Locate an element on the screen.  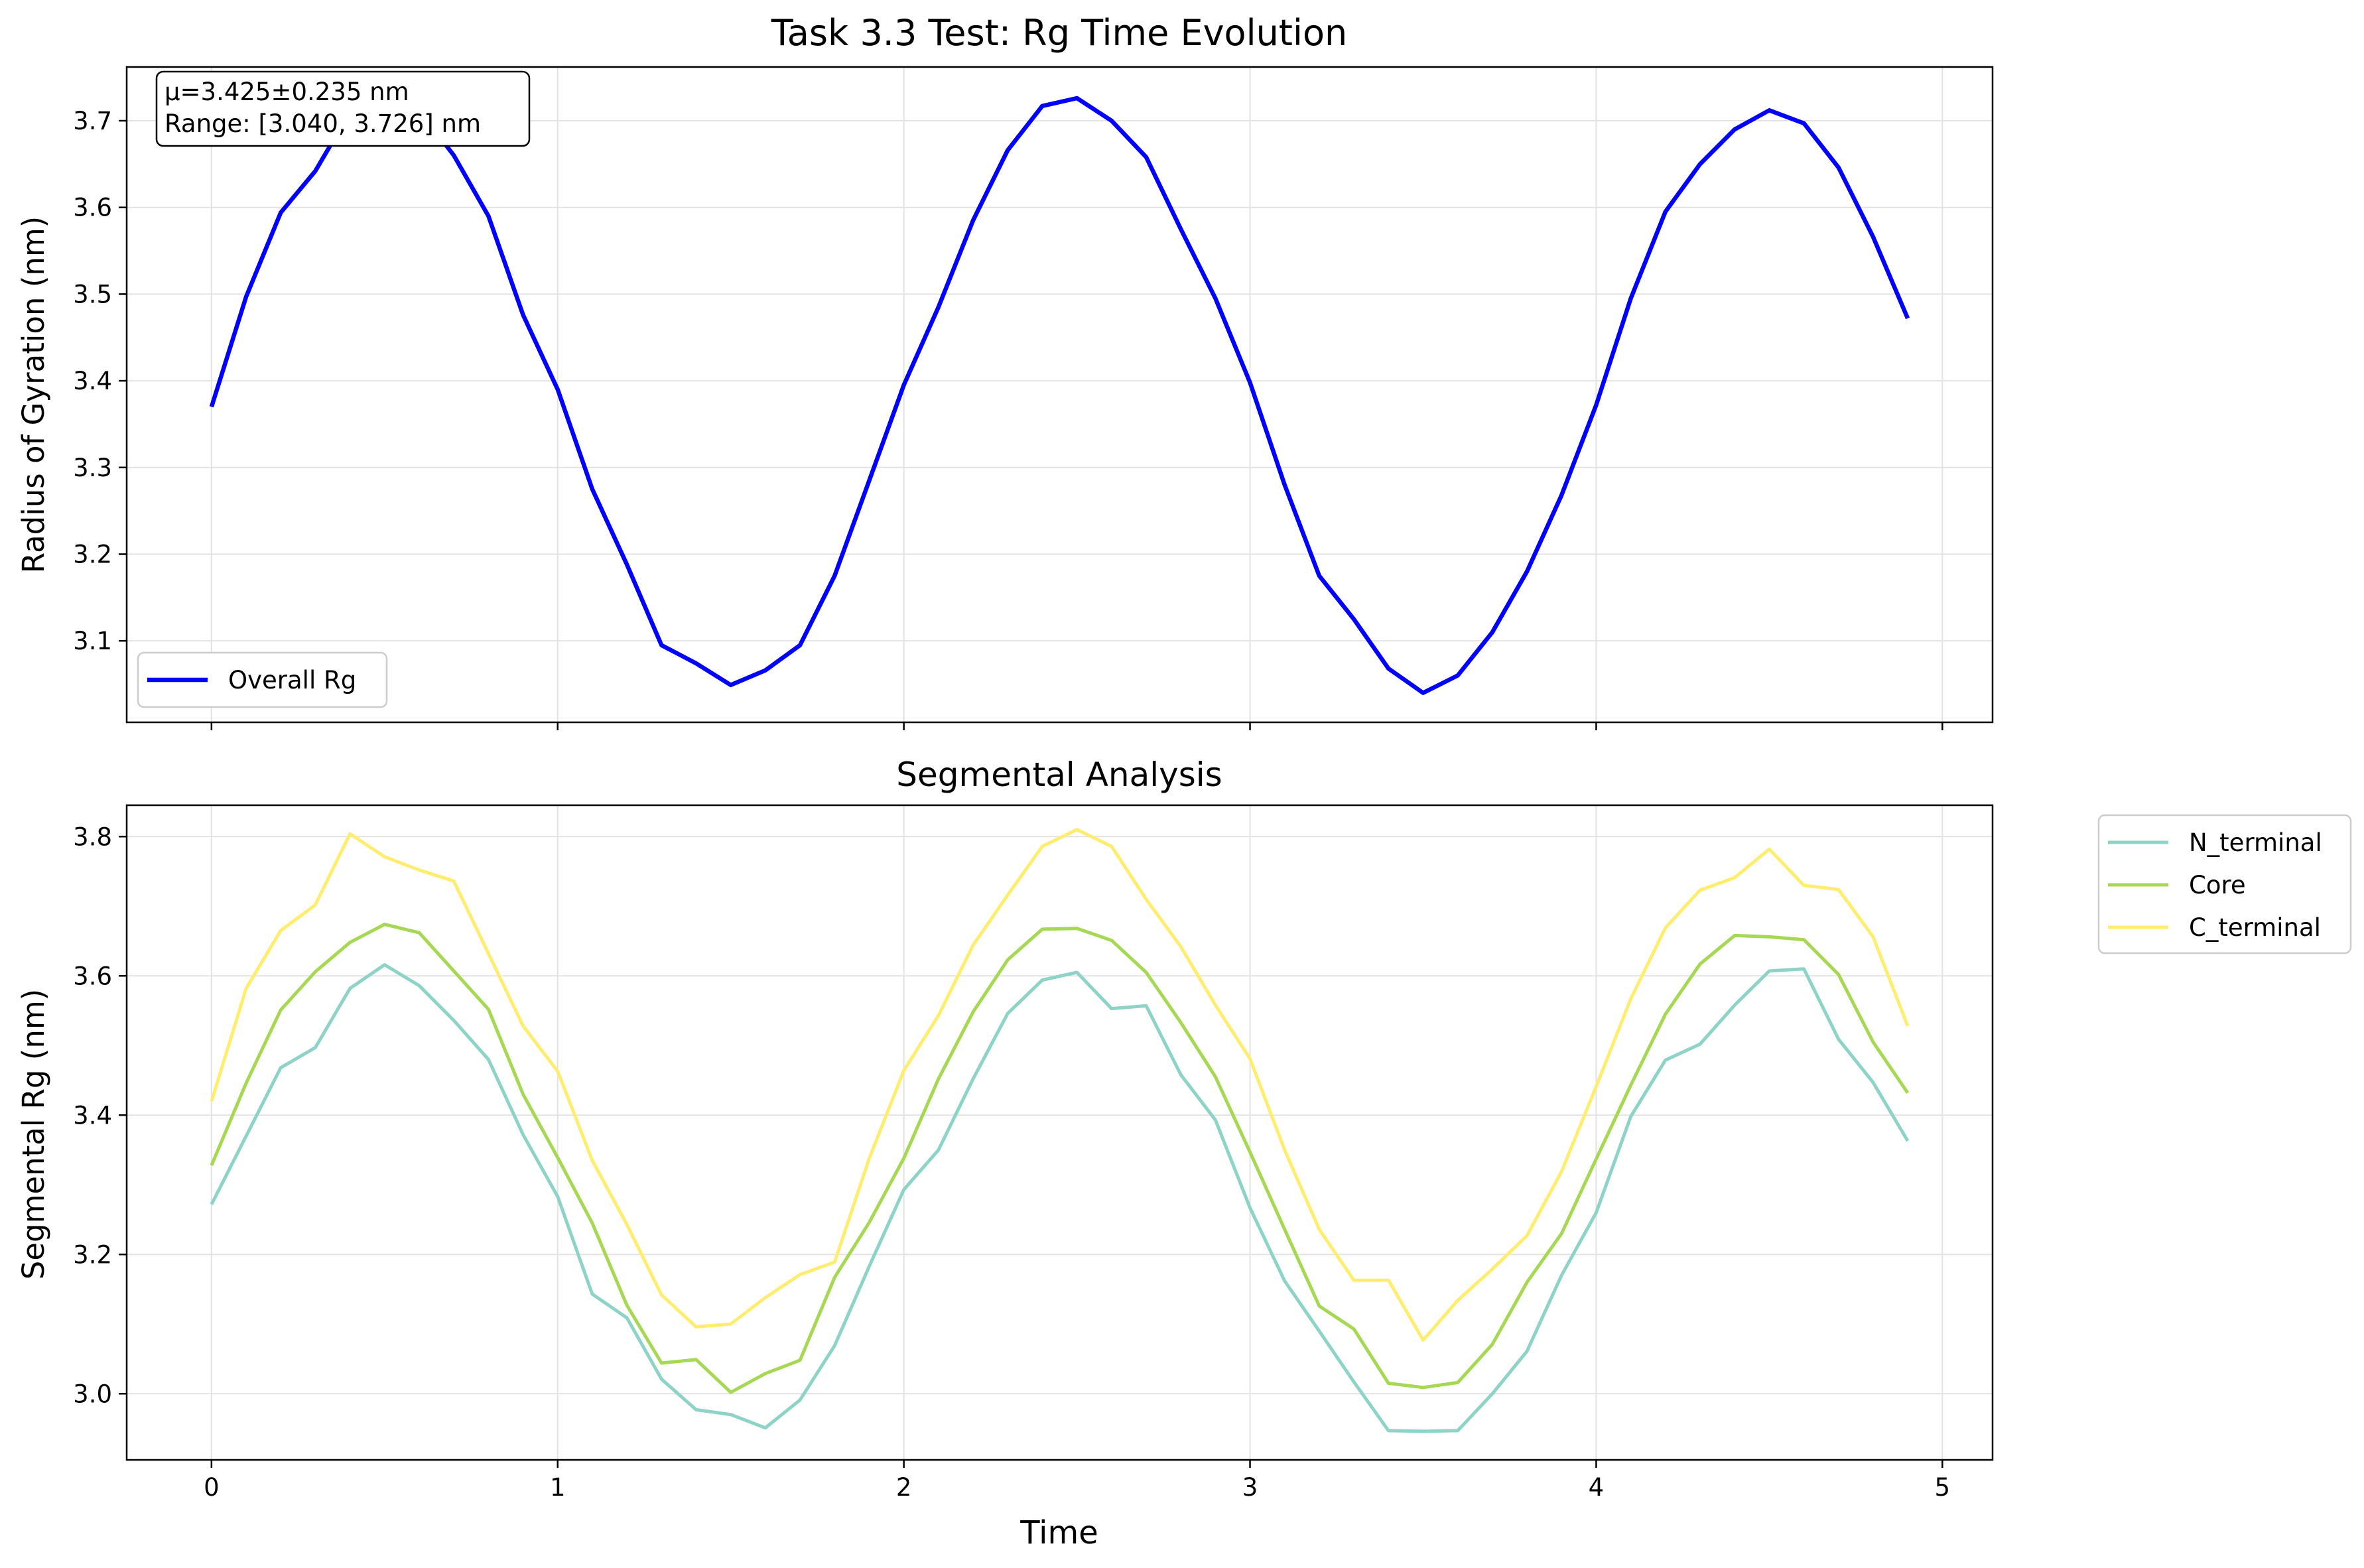
bottom-x-tick-label-4: 4 is located at coordinates (1597, 1487).